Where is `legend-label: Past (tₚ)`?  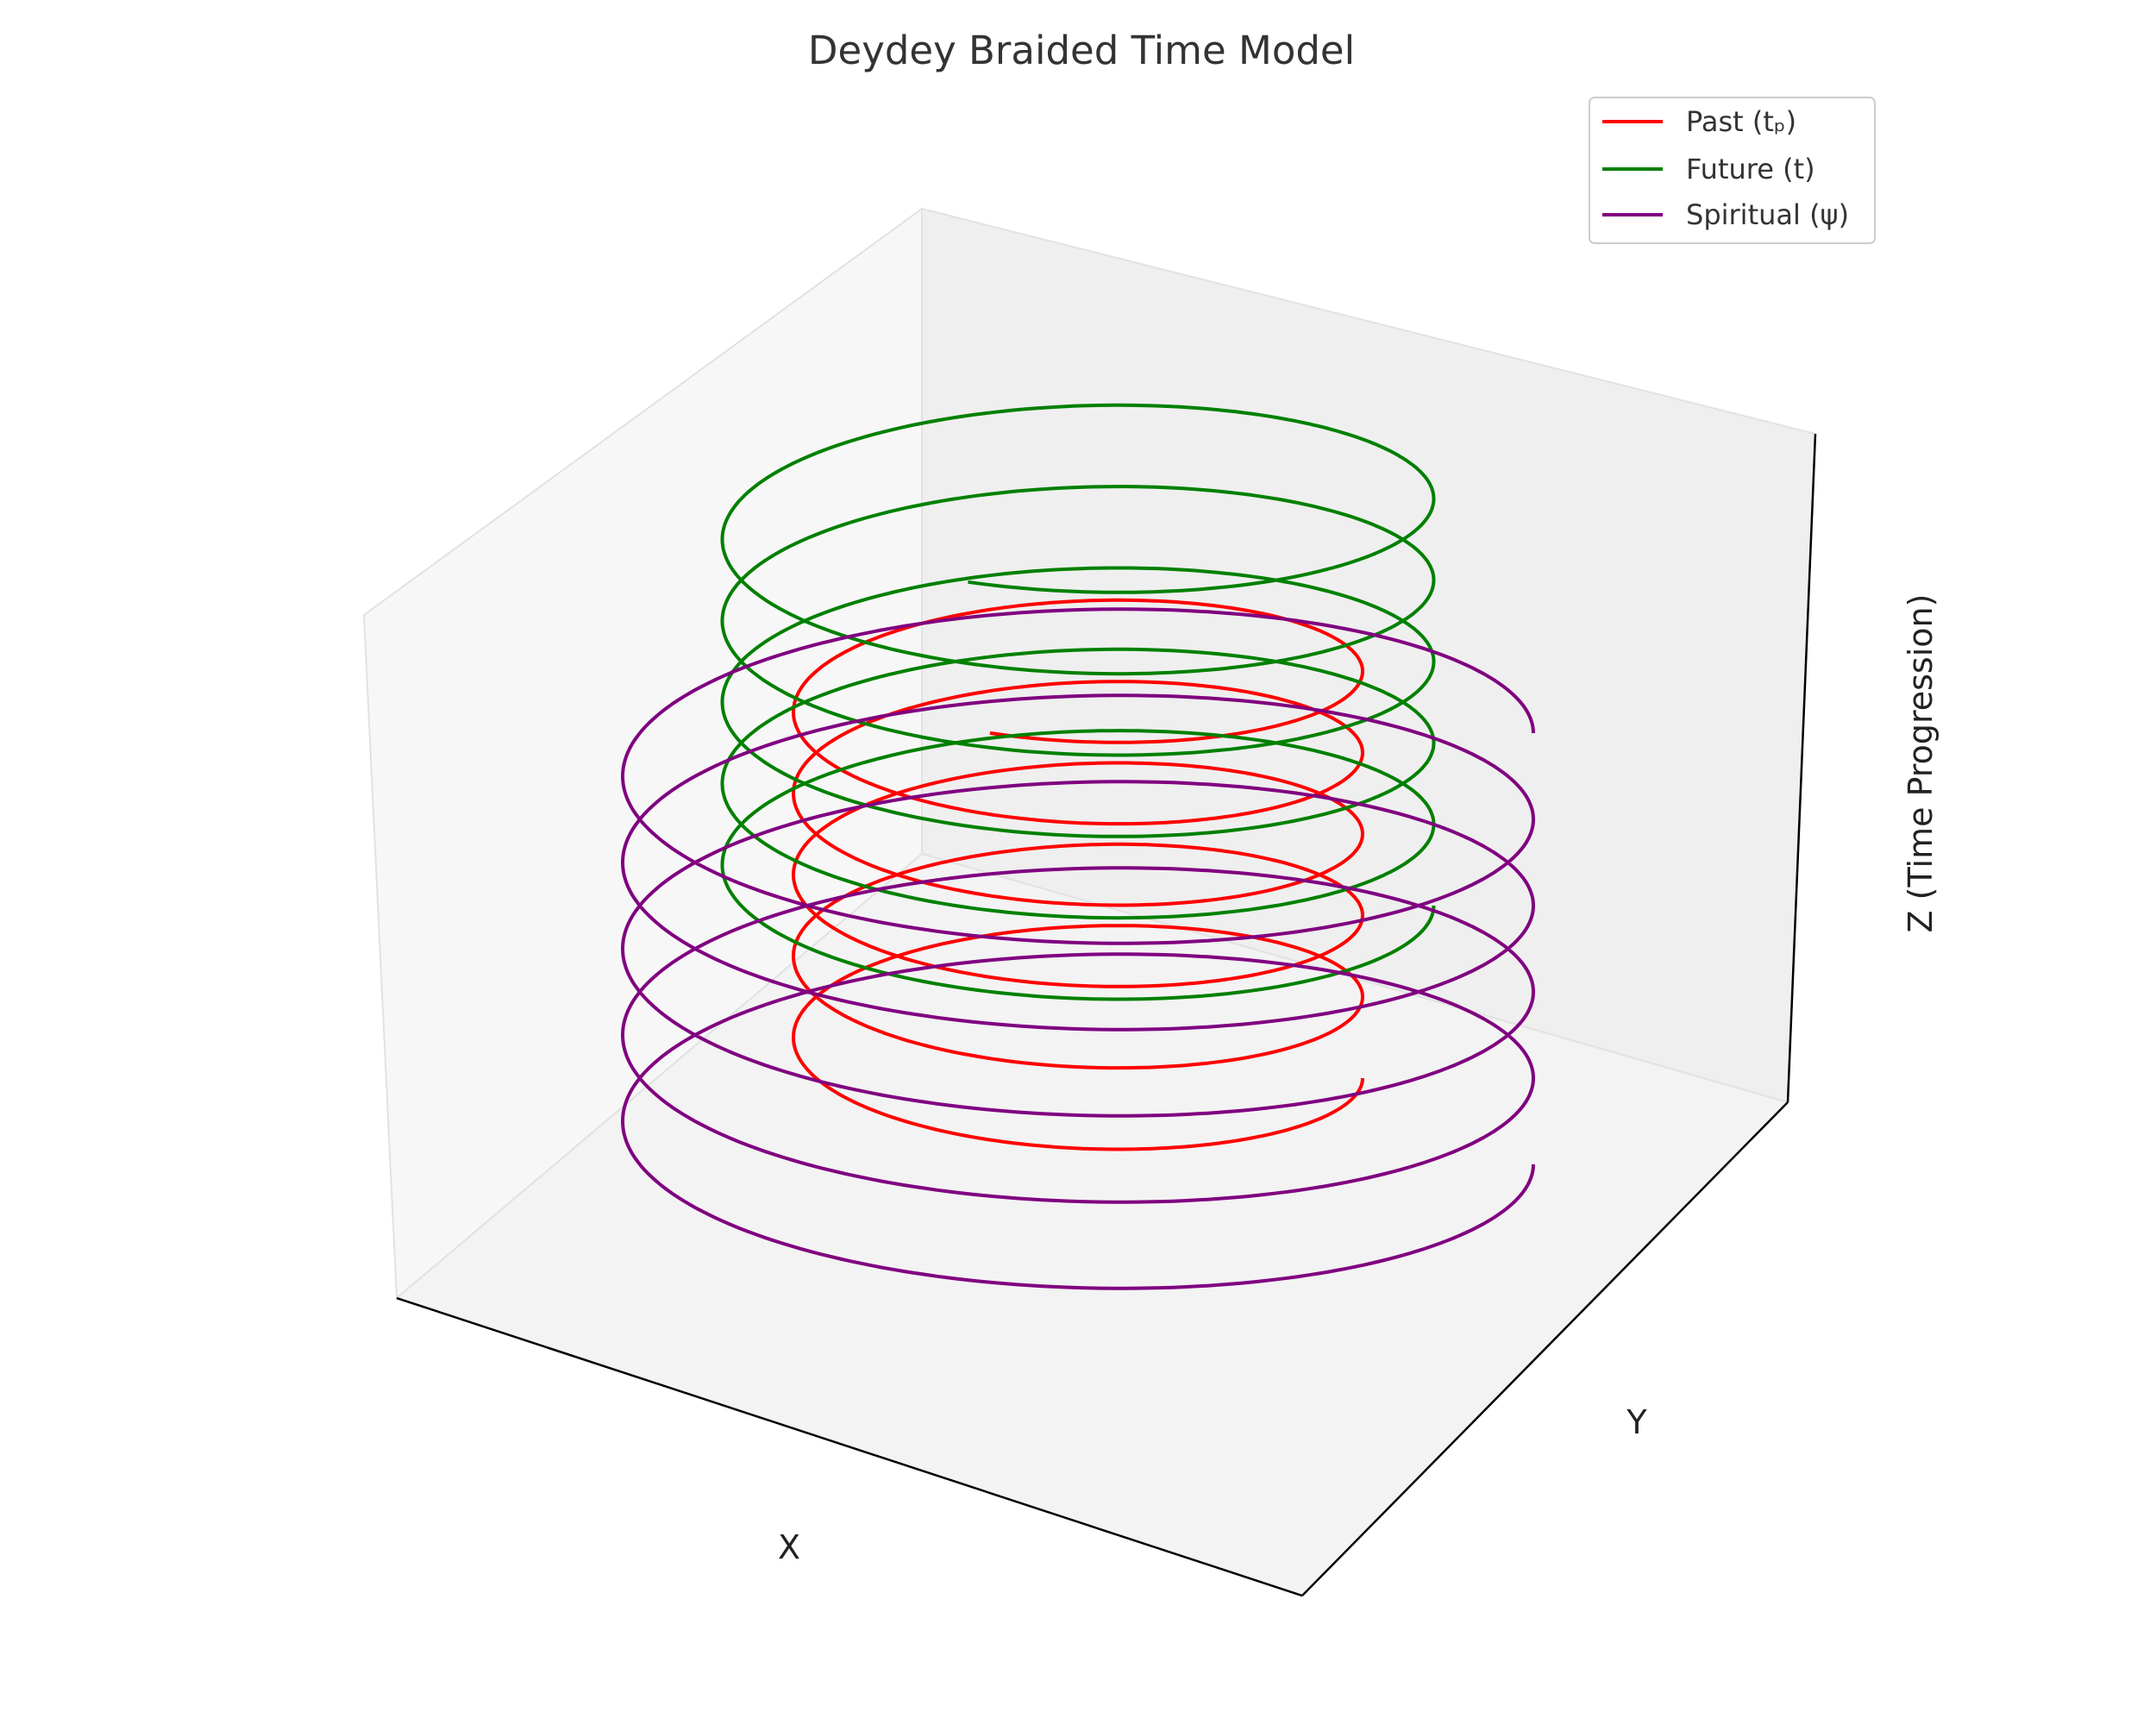 legend-label: Past (tₚ) is located at coordinates (1741, 122).